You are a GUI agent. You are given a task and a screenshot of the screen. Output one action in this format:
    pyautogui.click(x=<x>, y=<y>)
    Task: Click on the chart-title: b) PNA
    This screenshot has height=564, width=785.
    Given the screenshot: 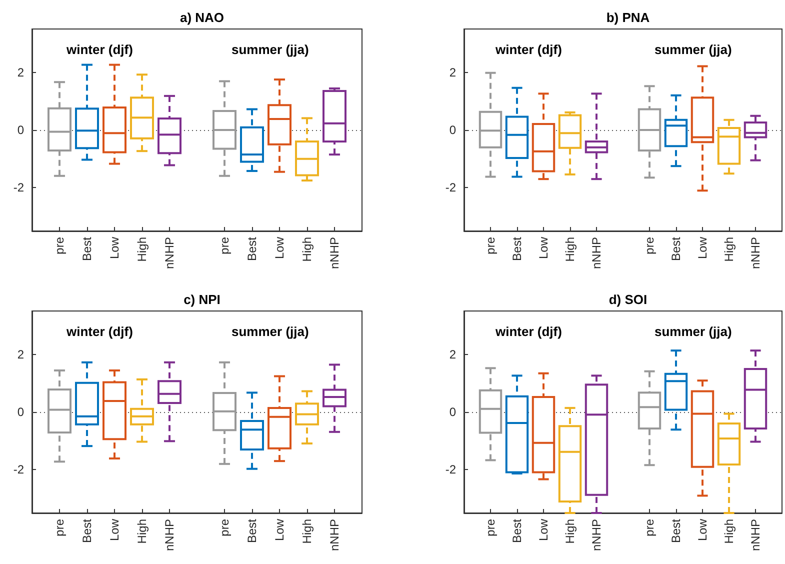 What is the action you would take?
    pyautogui.click(x=628, y=17)
    